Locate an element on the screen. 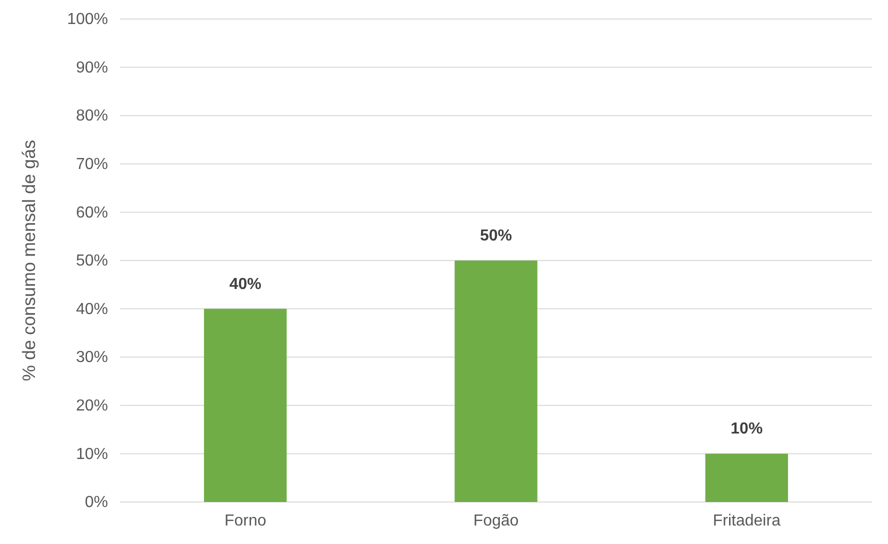 This screenshot has height=544, width=888. y-tick-label: 100% is located at coordinates (87, 19).